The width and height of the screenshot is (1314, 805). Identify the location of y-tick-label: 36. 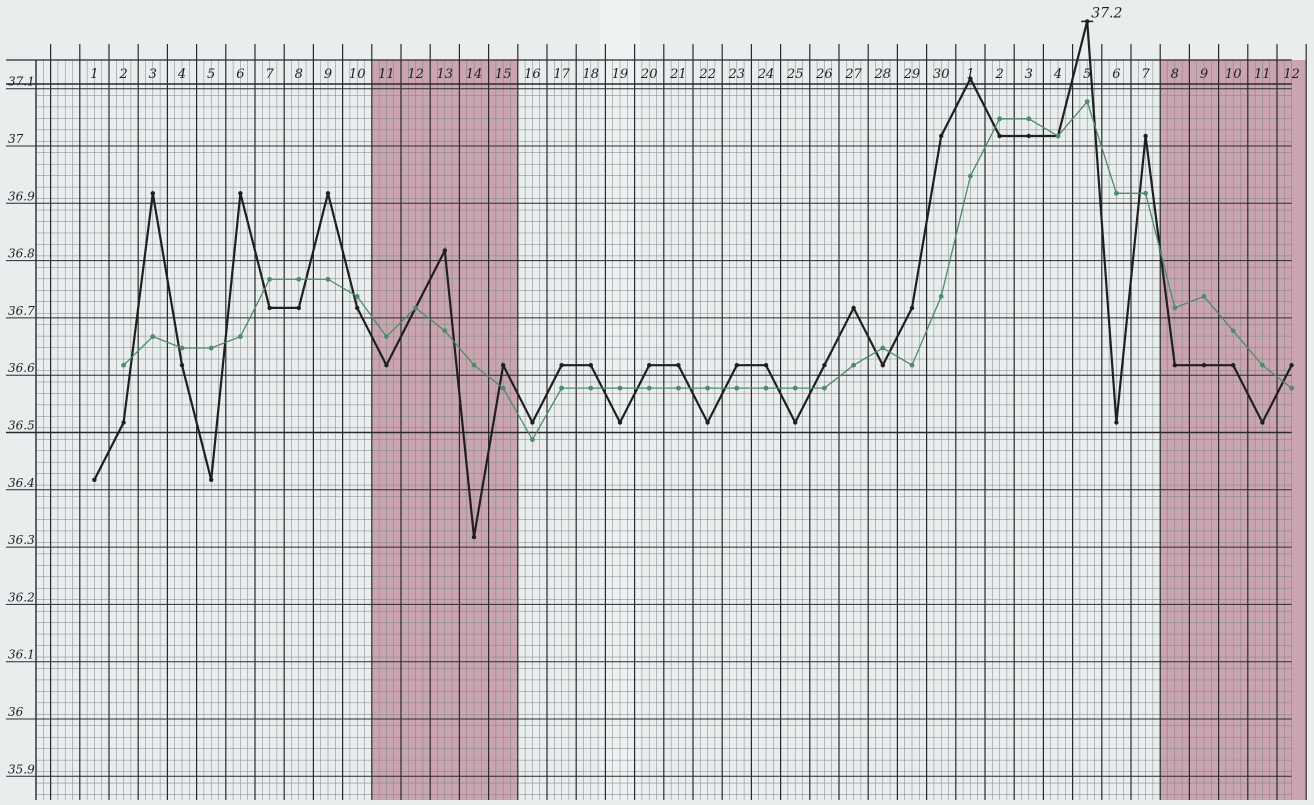
(16, 712).